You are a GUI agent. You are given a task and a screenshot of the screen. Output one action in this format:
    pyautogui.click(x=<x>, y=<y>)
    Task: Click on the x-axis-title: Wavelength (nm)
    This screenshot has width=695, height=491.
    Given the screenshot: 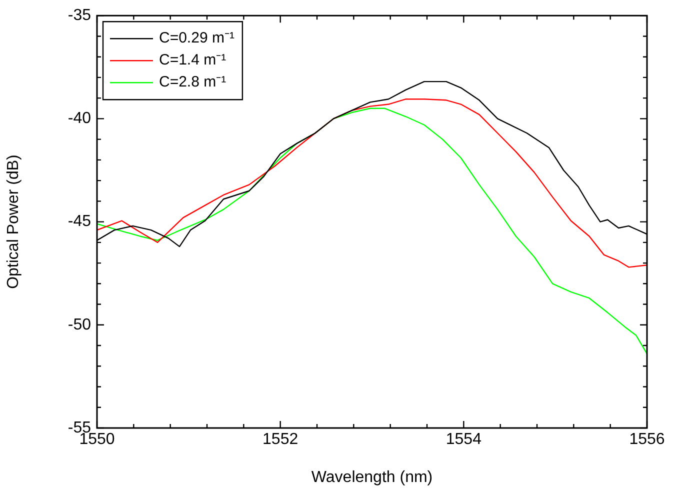 What is the action you would take?
    pyautogui.click(x=372, y=477)
    